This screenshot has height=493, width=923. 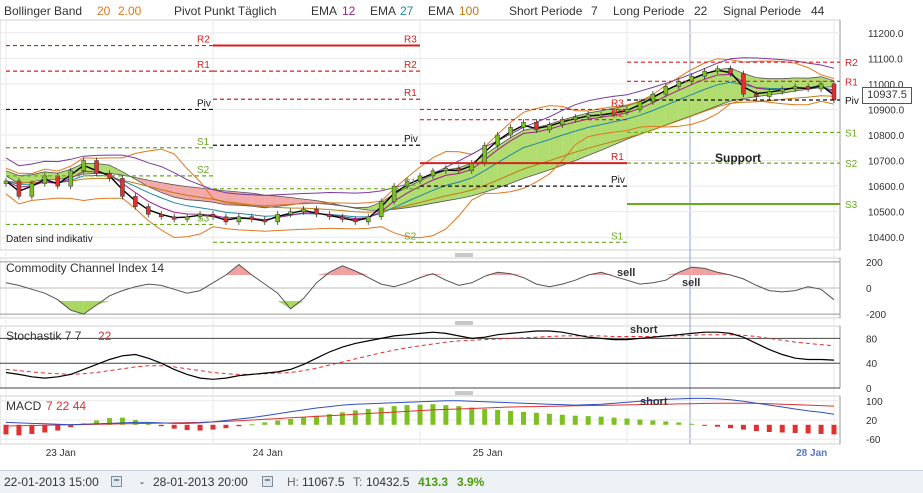 What do you see at coordinates (388, 482) in the screenshot?
I see `low-value: 10432.5` at bounding box center [388, 482].